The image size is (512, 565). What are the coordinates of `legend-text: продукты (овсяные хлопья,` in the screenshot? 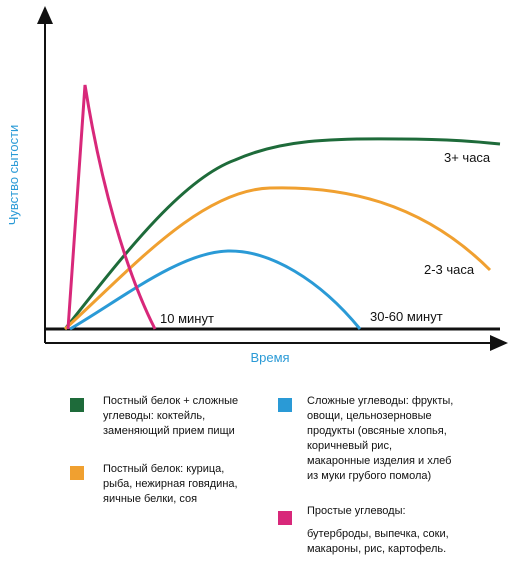 It's located at (377, 431).